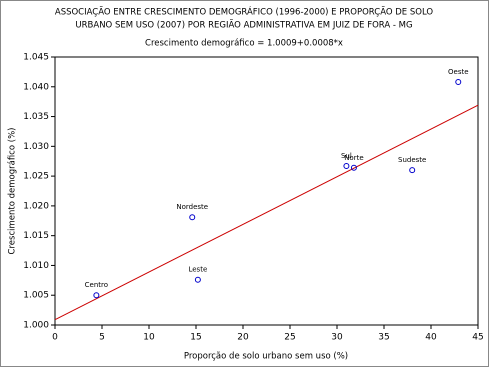 Image resolution: width=489 pixels, height=367 pixels. What do you see at coordinates (36, 58) in the screenshot?
I see `y-tick-label: 1.045` at bounding box center [36, 58].